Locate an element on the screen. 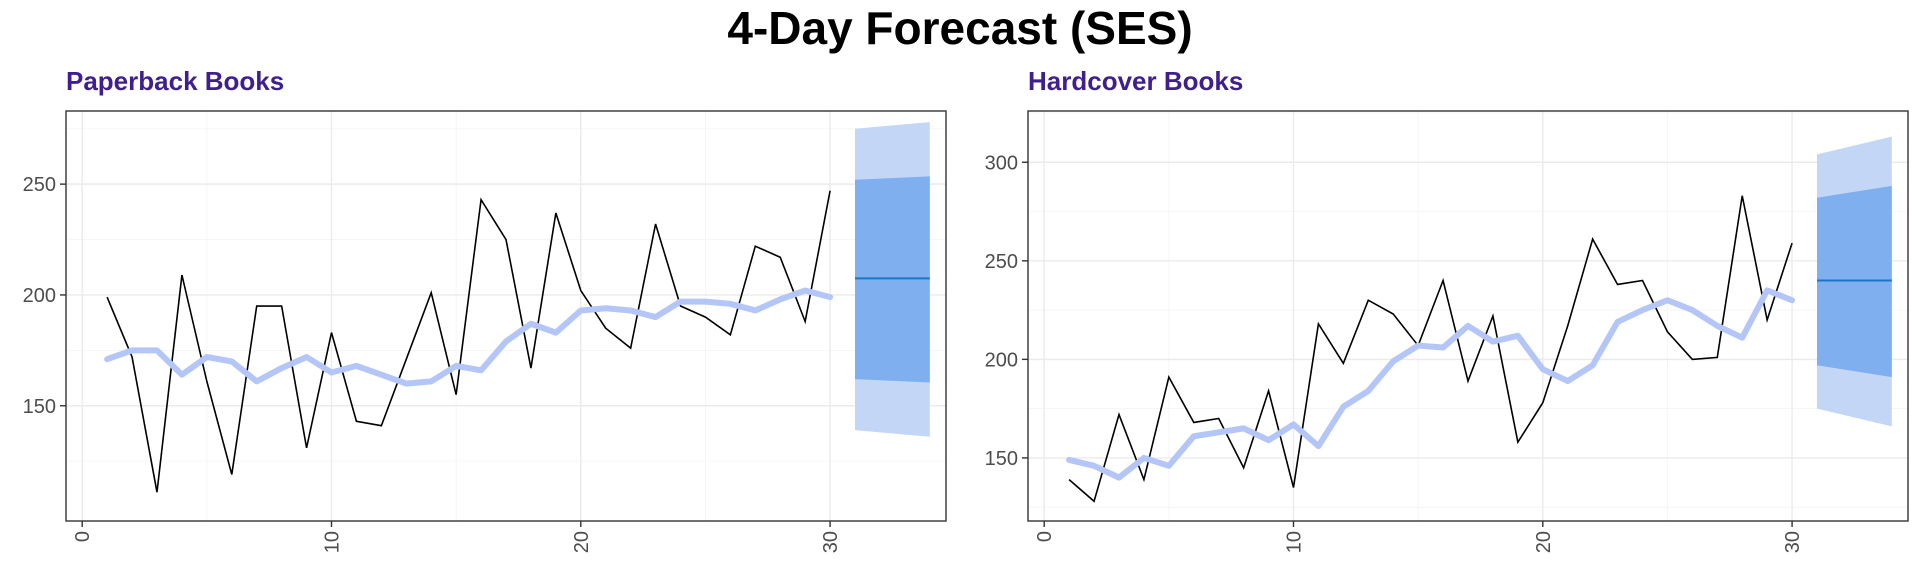 The width and height of the screenshot is (1920, 576). y-tick-label: 300 is located at coordinates (1001, 163).